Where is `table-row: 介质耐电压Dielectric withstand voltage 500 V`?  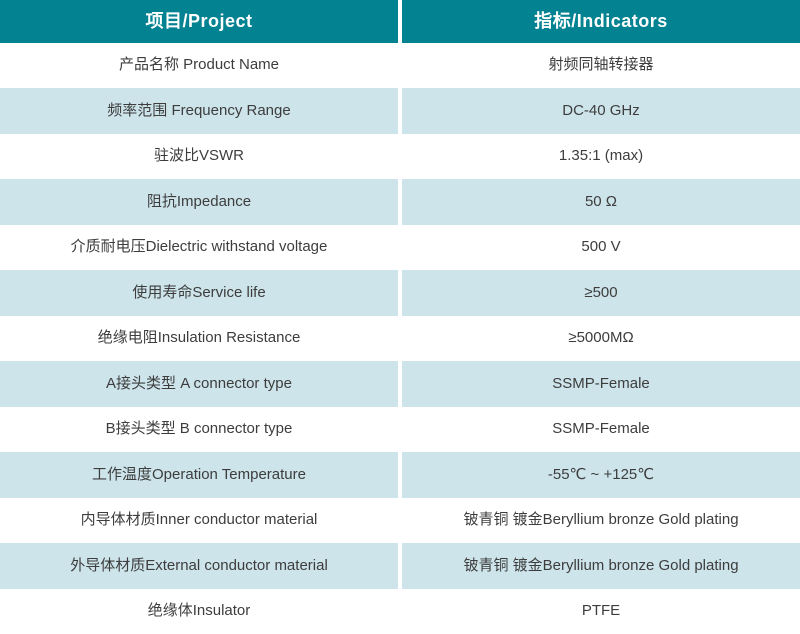
table-row: 介质耐电压Dielectric withstand voltage 500 V is located at coordinates (400, 247).